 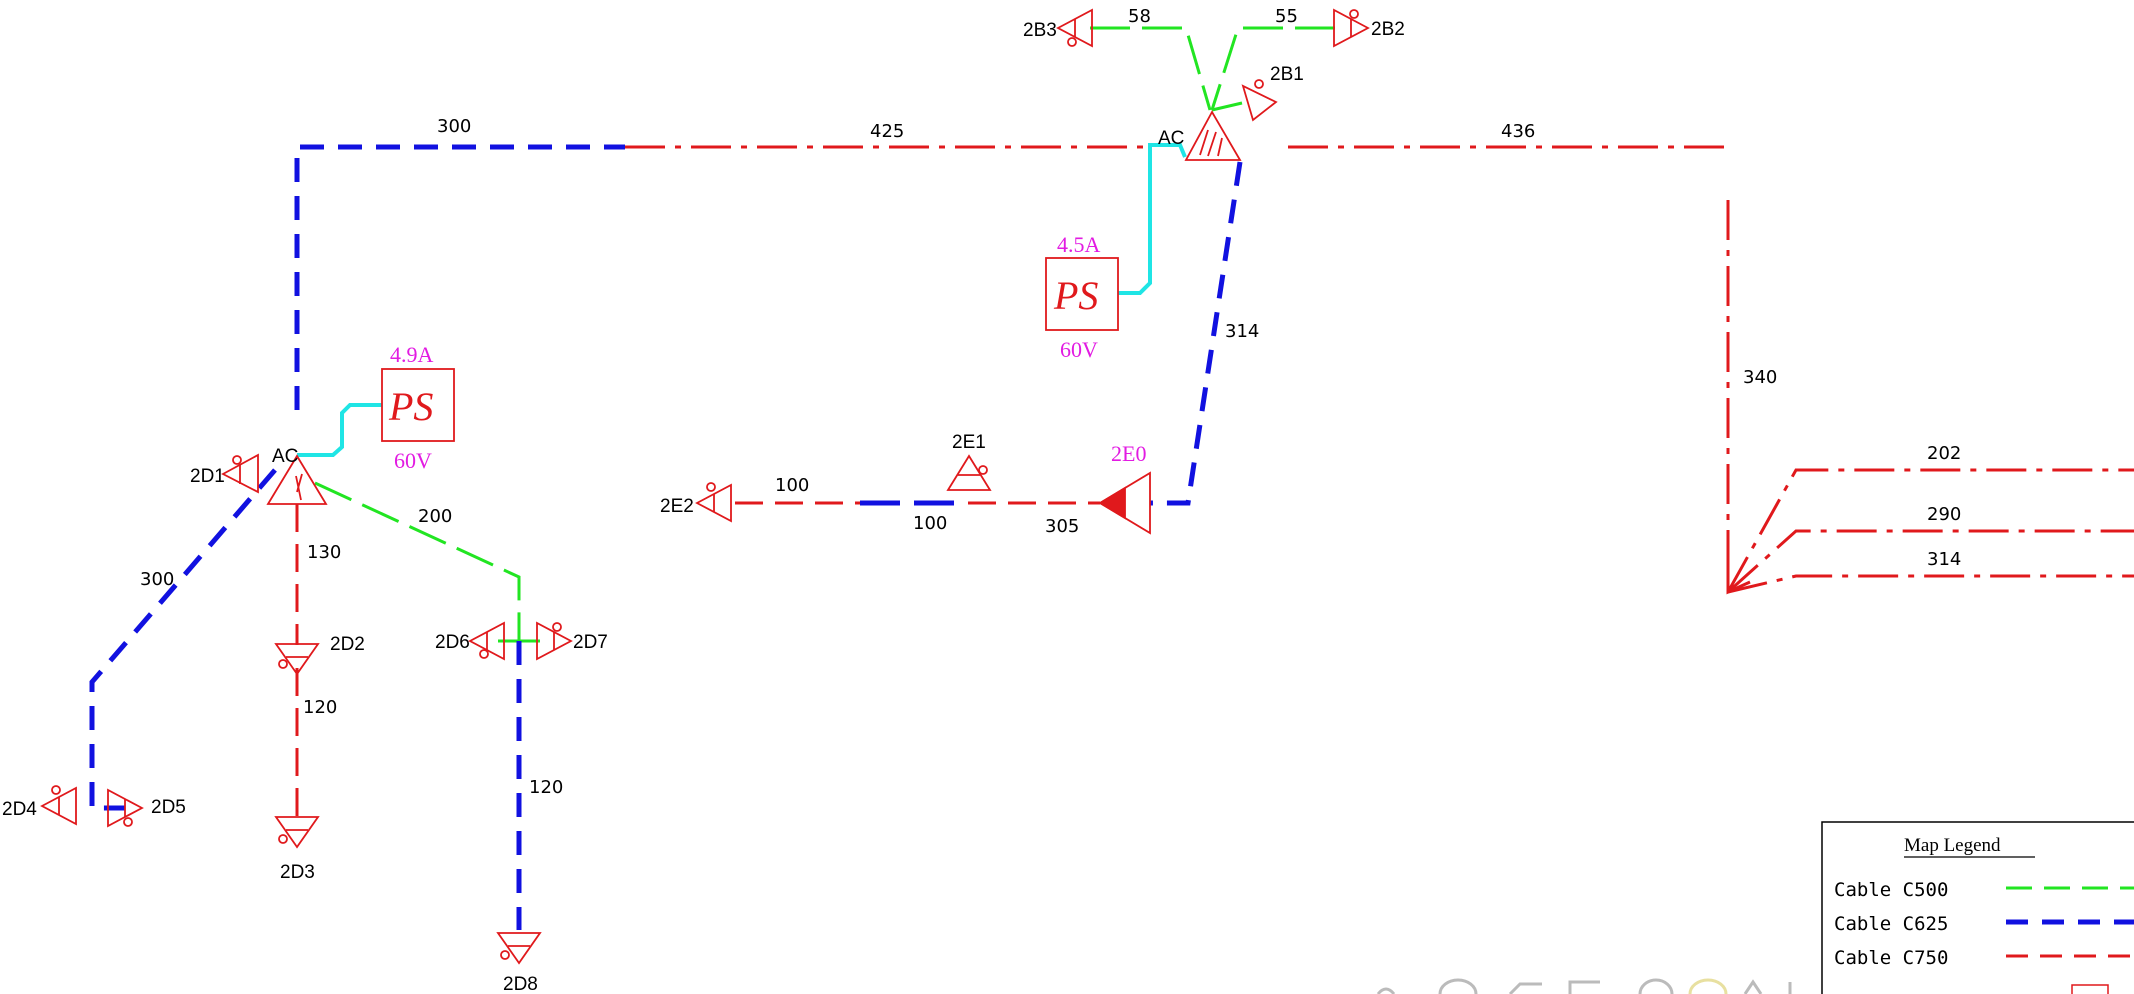 What do you see at coordinates (297, 872) in the screenshot?
I see `device-label-2d3: 2D3` at bounding box center [297, 872].